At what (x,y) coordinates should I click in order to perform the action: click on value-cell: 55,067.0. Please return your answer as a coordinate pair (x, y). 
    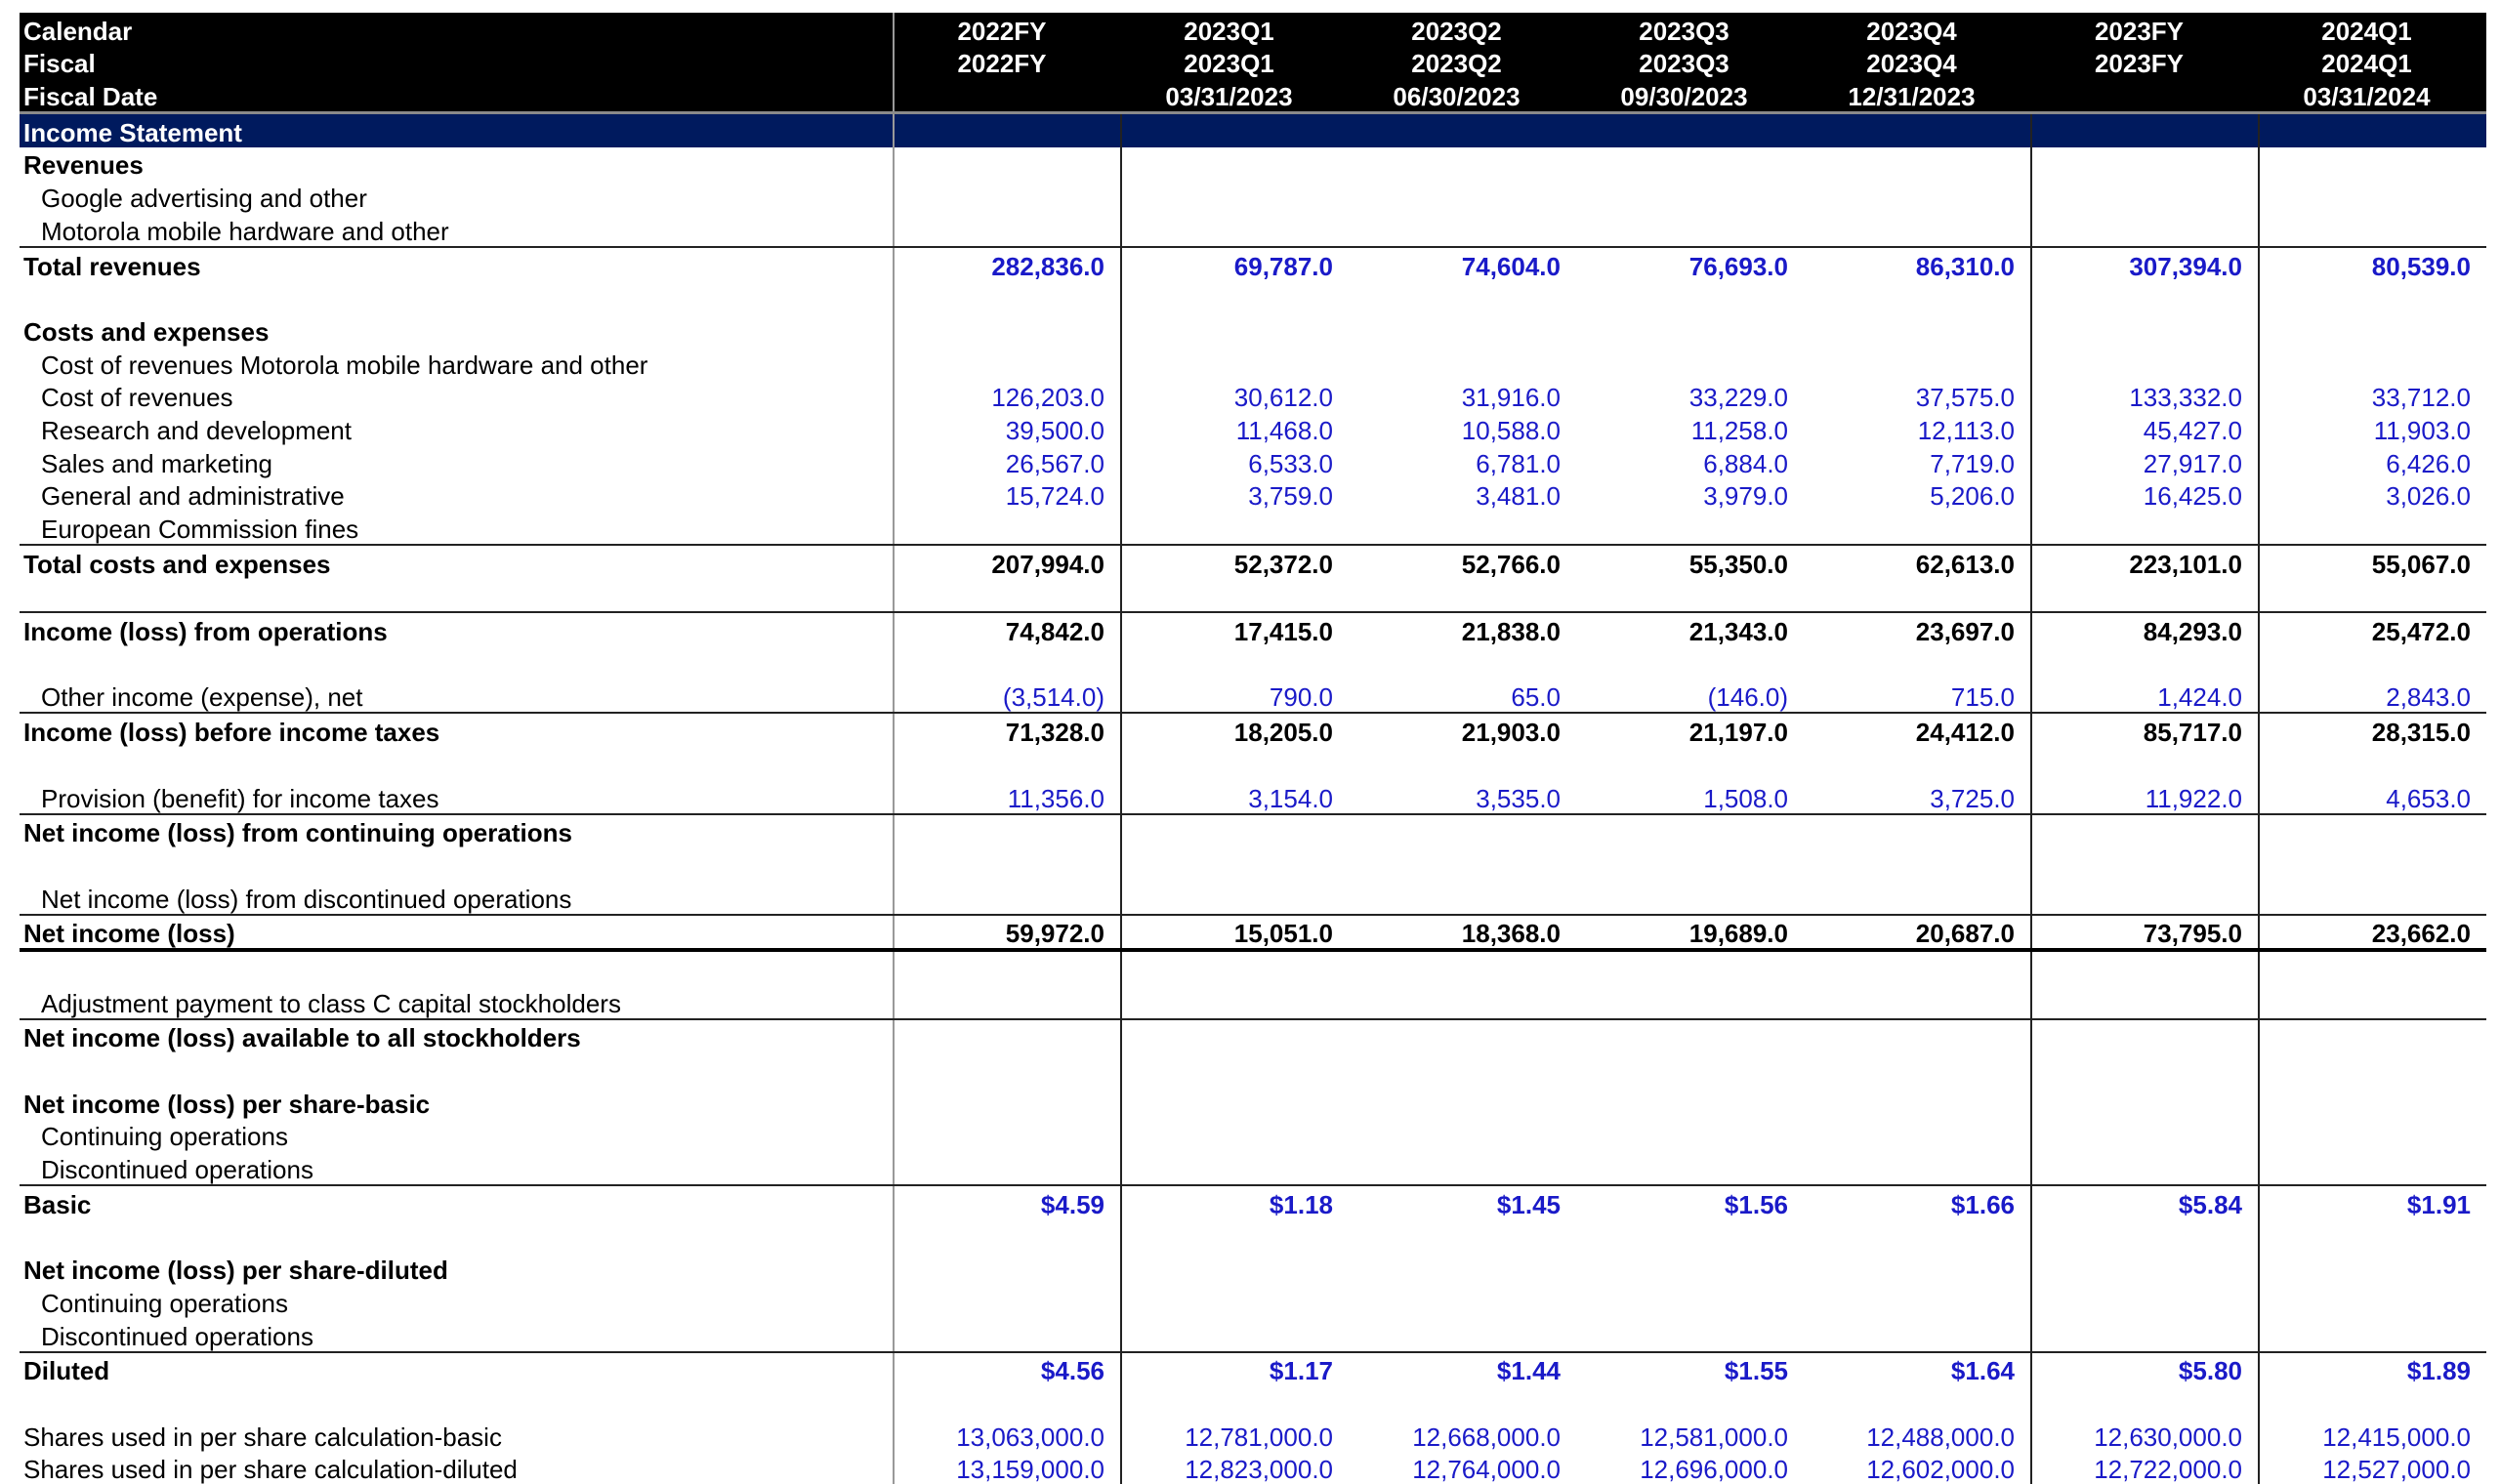
    Looking at the image, I should click on (2372, 562).